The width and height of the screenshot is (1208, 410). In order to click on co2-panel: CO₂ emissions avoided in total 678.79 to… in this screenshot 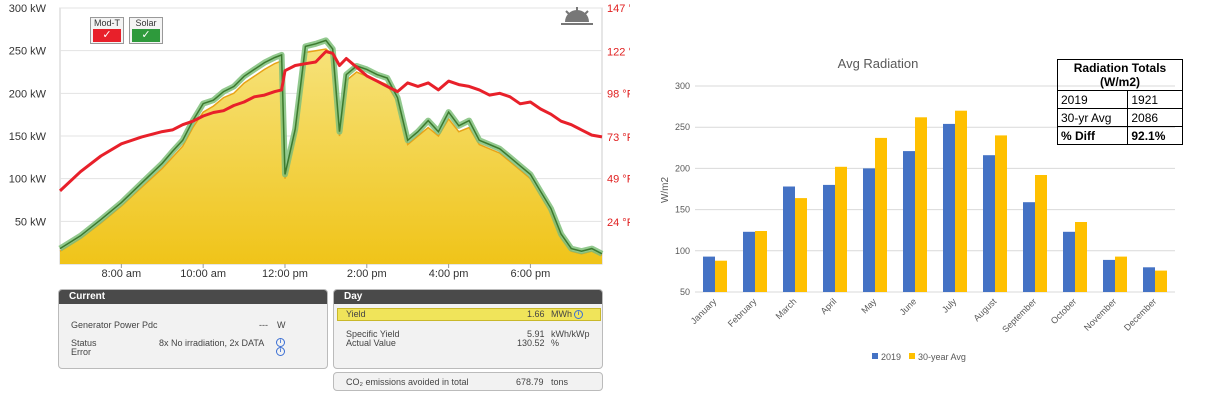, I will do `click(468, 381)`.